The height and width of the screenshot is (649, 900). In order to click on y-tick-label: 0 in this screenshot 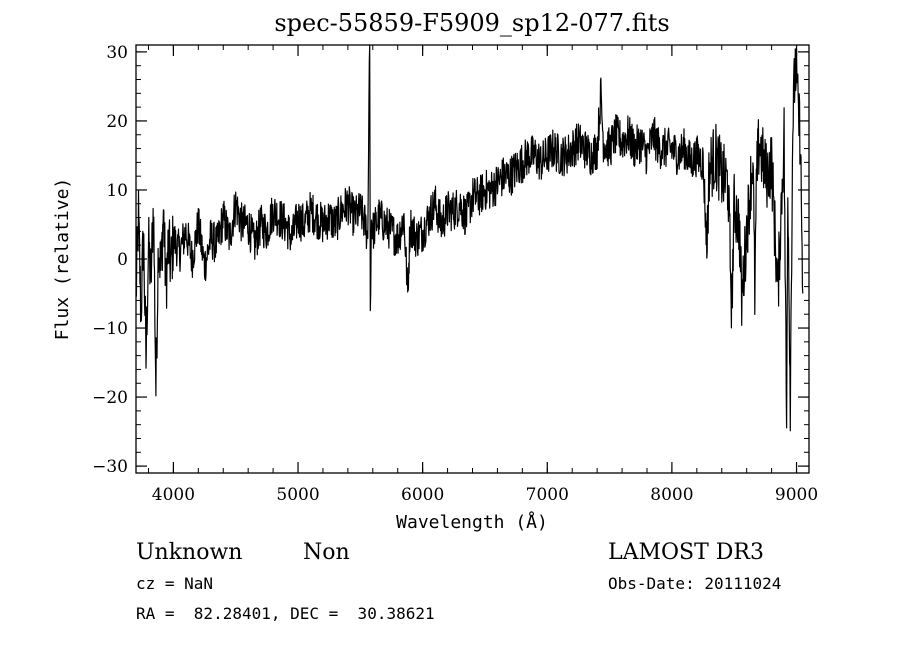, I will do `click(122, 260)`.